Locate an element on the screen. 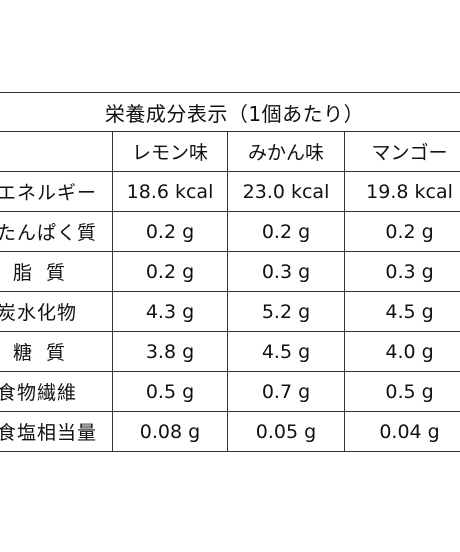  table-row: 糖質 3.8 g 4.5 g 4.0 g is located at coordinates (230, 351).